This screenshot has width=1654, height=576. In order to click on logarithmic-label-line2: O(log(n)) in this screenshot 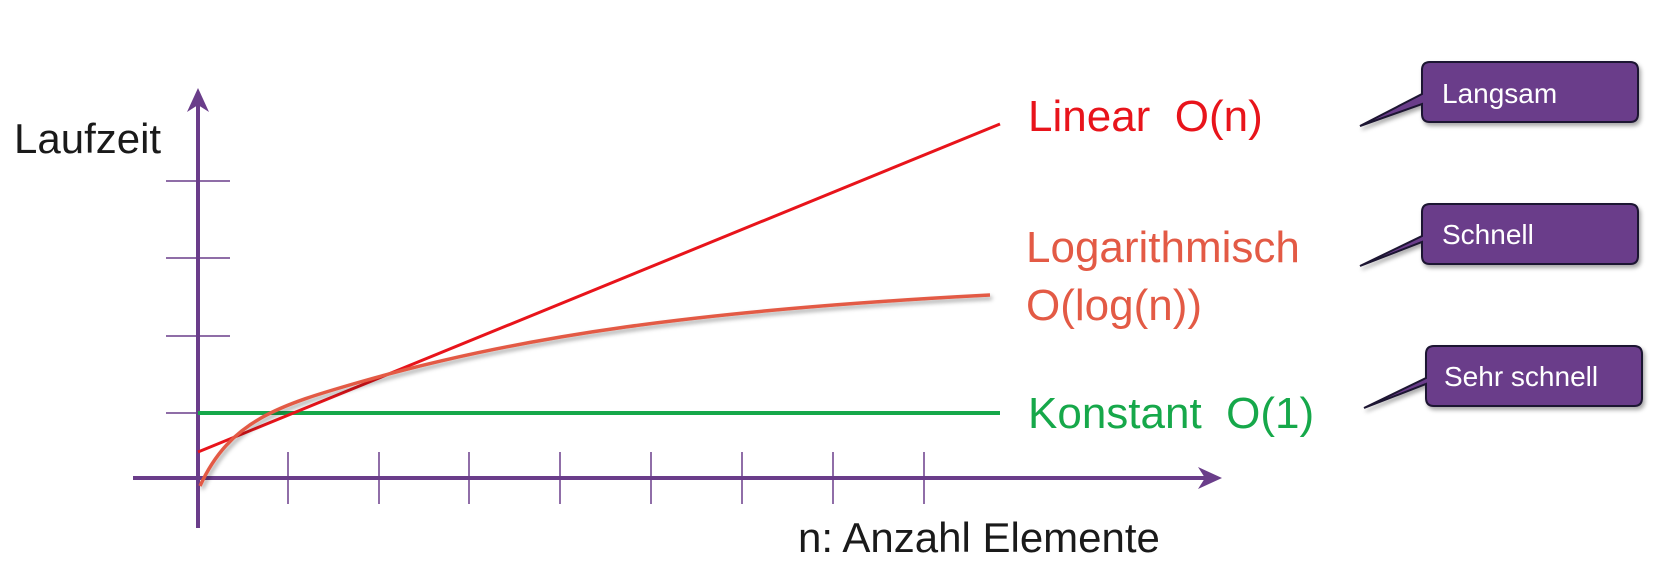, I will do `click(1114, 305)`.